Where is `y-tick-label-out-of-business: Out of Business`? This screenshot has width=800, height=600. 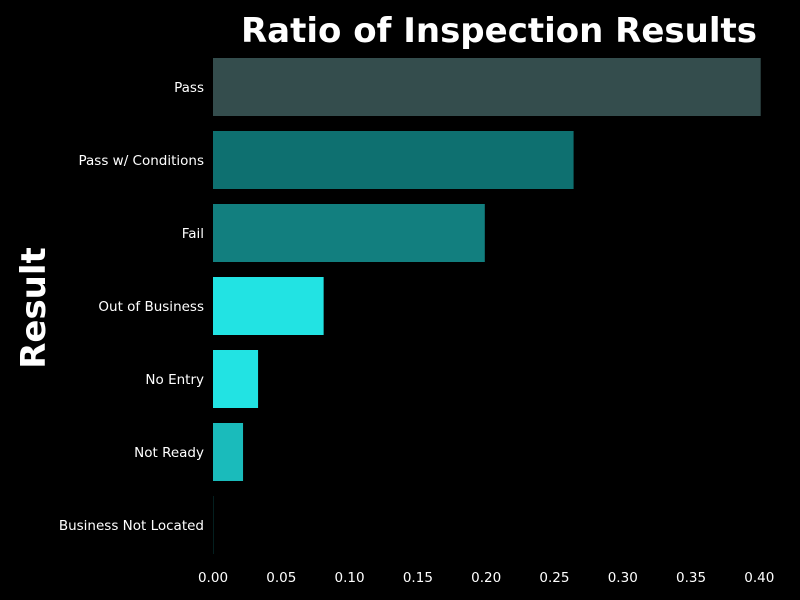
y-tick-label-out-of-business: Out of Business is located at coordinates (151, 307).